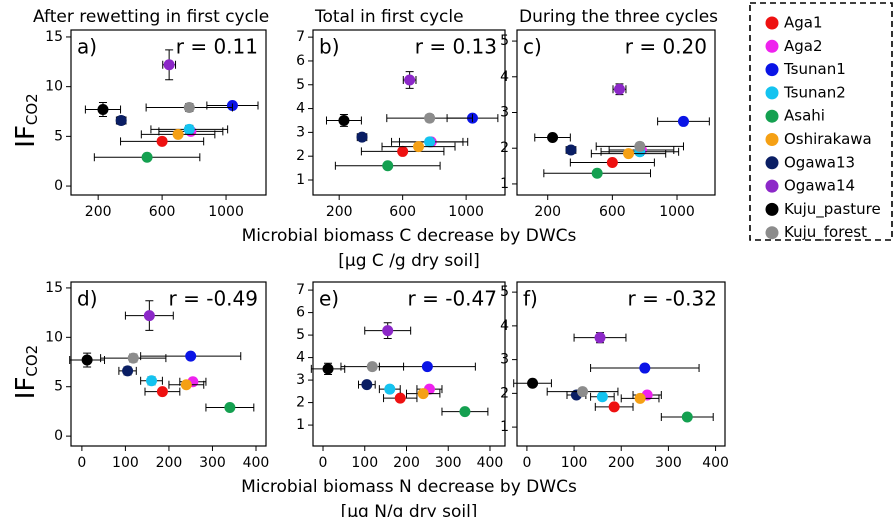 Image resolution: width=896 pixels, height=517 pixels. Describe the element at coordinates (618, 17) in the screenshot. I see `panel-title: During the three cycles` at that location.